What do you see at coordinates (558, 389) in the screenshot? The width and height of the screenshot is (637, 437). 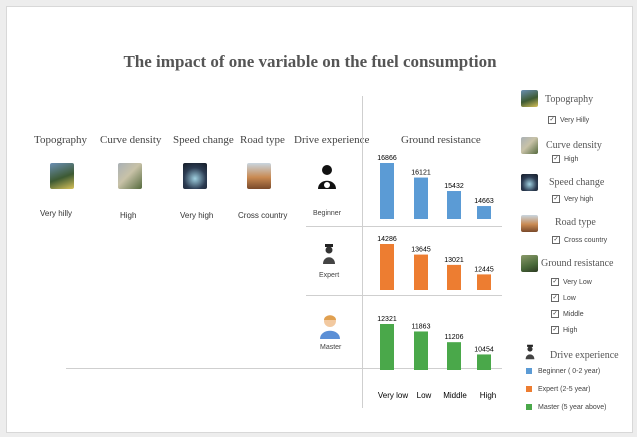 I see `legend-series-item: Expert (2-5 year)` at bounding box center [558, 389].